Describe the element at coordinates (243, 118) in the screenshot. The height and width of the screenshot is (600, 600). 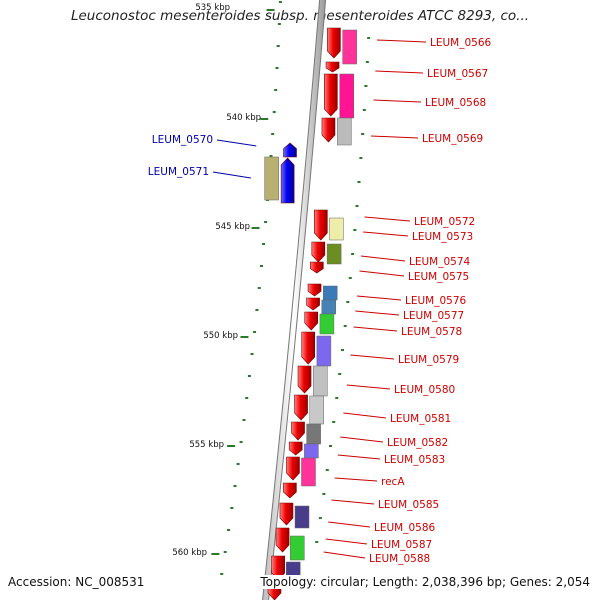
I see `kbp-label: 540 kbp` at that location.